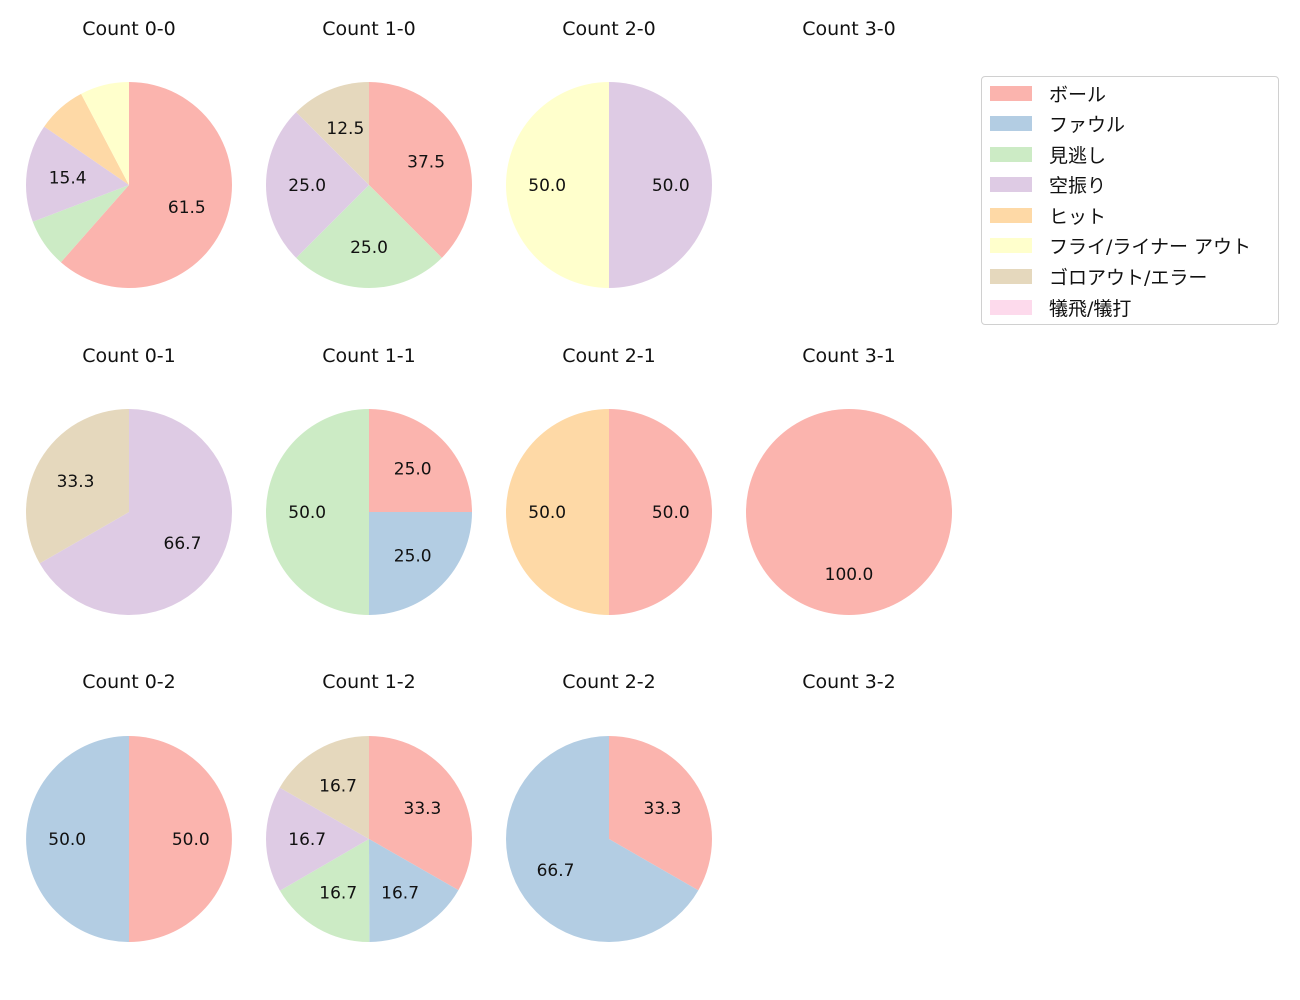  Describe the element at coordinates (1078, 185) in the screenshot. I see `legend-label: 空振り` at that location.